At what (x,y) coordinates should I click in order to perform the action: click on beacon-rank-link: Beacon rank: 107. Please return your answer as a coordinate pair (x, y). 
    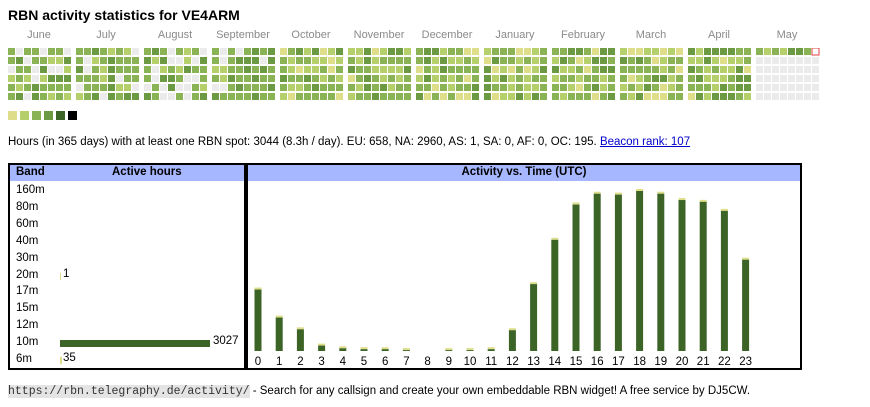
    Looking at the image, I should click on (645, 142).